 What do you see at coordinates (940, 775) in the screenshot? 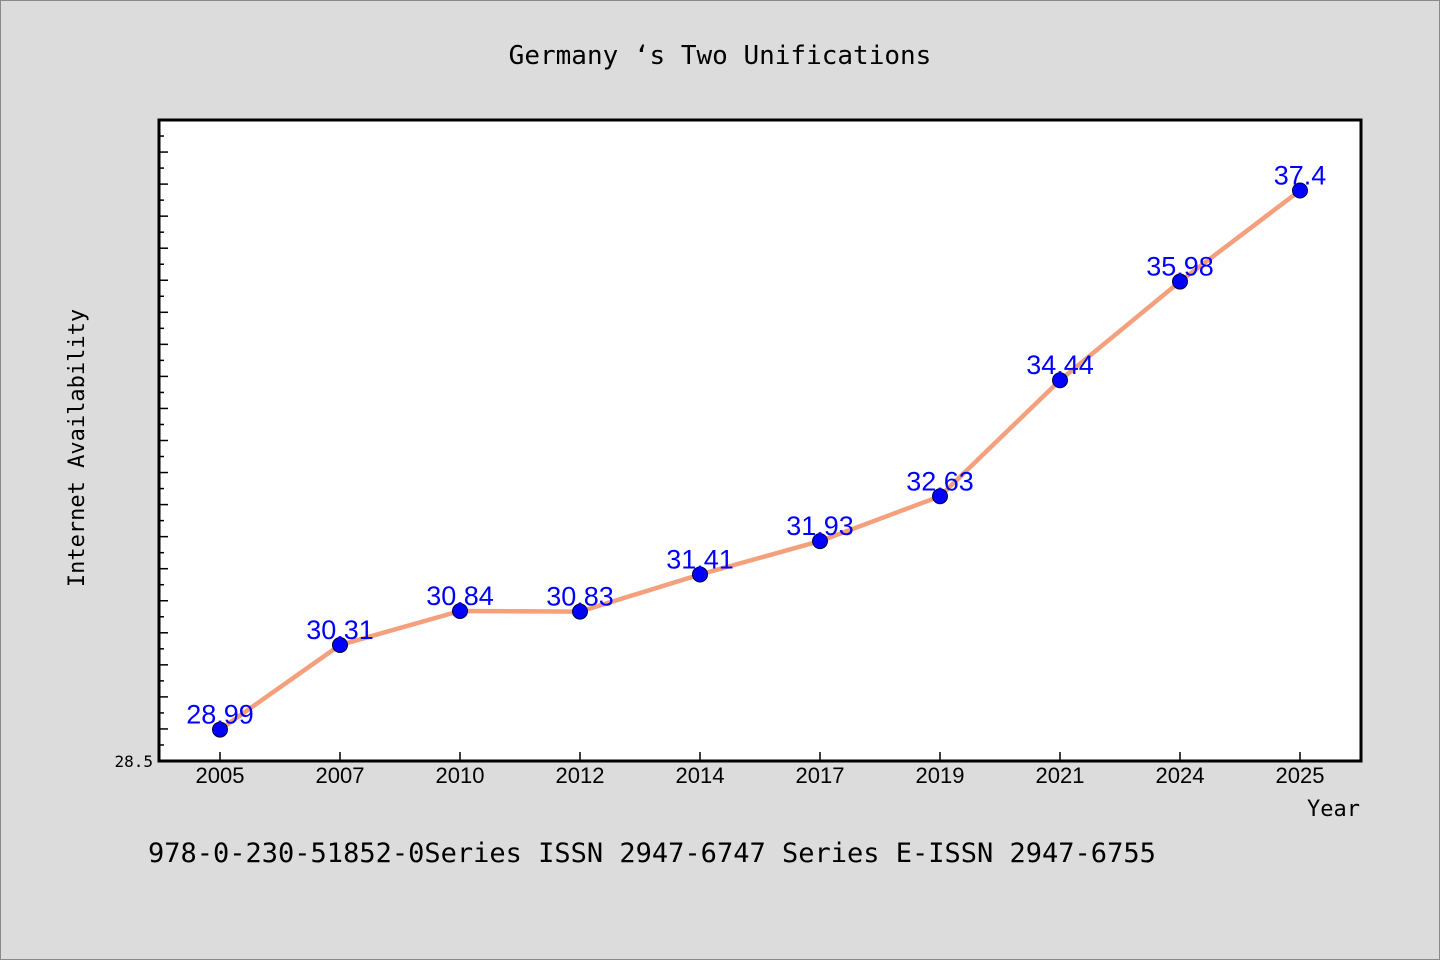
I see `x-tick-label: 2019` at bounding box center [940, 775].